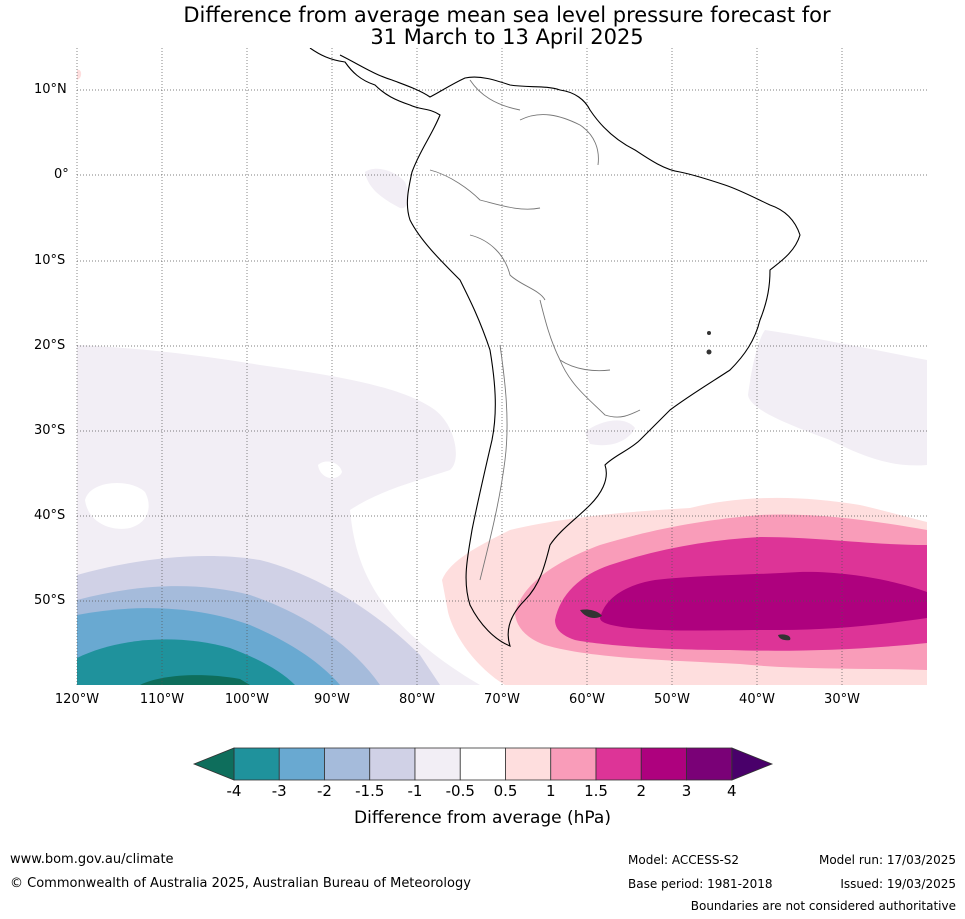  I want to click on country-borders, so click(535, 330).